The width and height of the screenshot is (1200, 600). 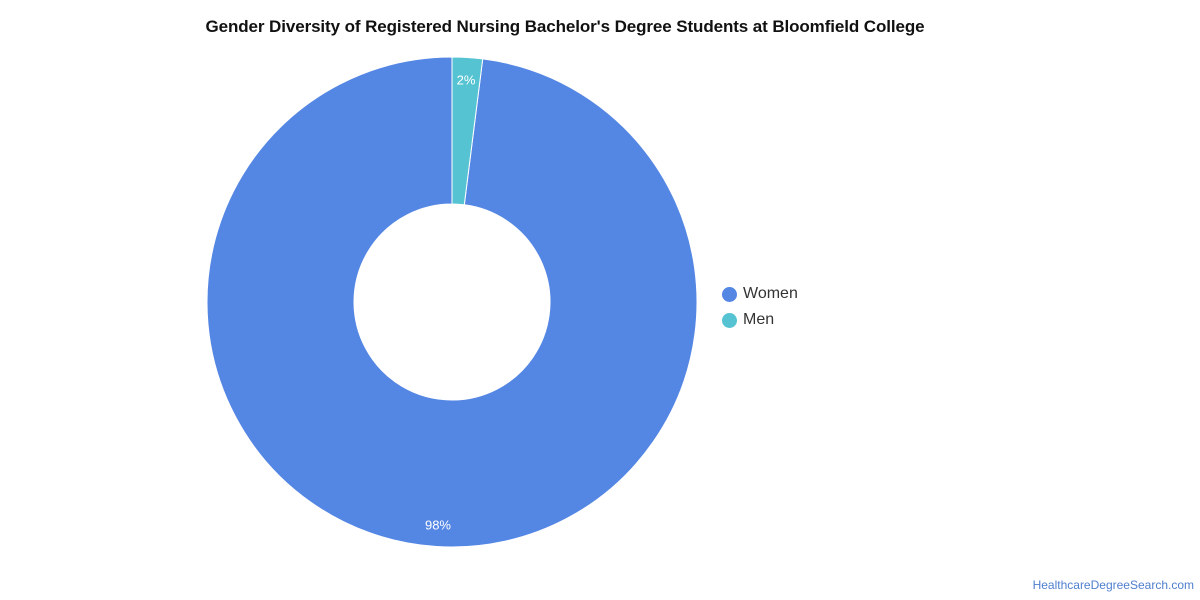 I want to click on legend-swatch-women, so click(x=729, y=294).